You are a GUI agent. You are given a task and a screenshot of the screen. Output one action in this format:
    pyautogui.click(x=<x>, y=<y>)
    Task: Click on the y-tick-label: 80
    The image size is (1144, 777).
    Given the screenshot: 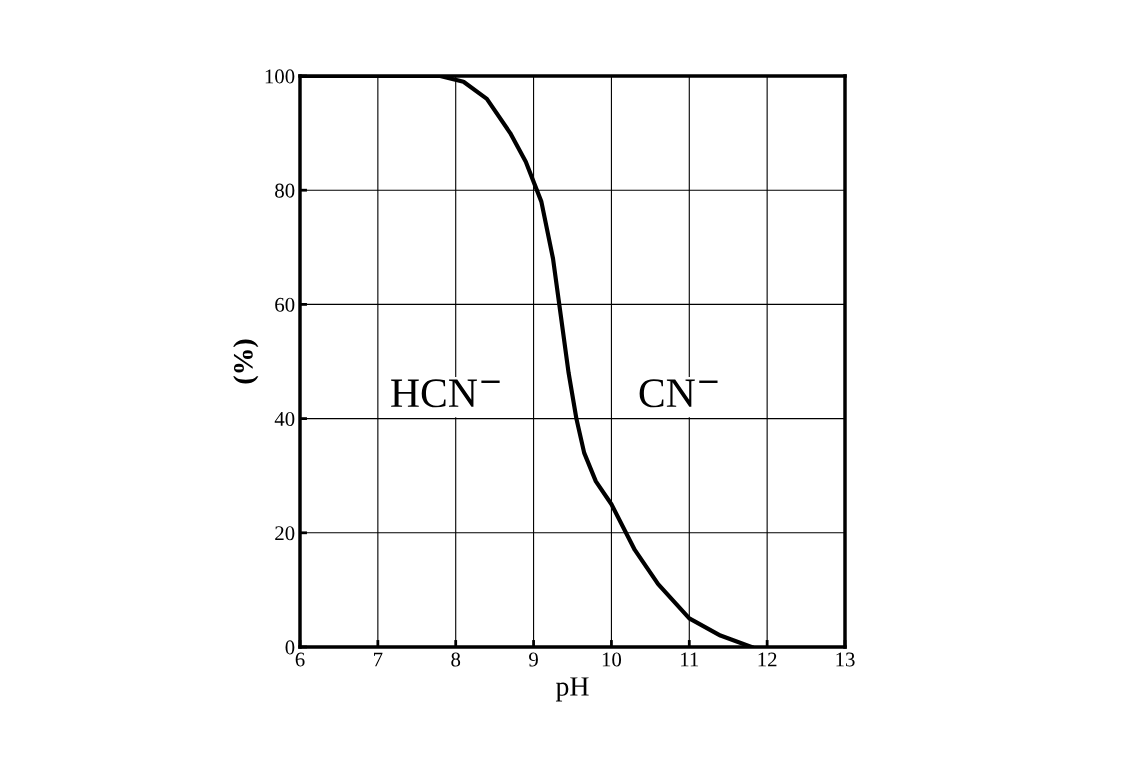 What is the action you would take?
    pyautogui.click(x=285, y=190)
    